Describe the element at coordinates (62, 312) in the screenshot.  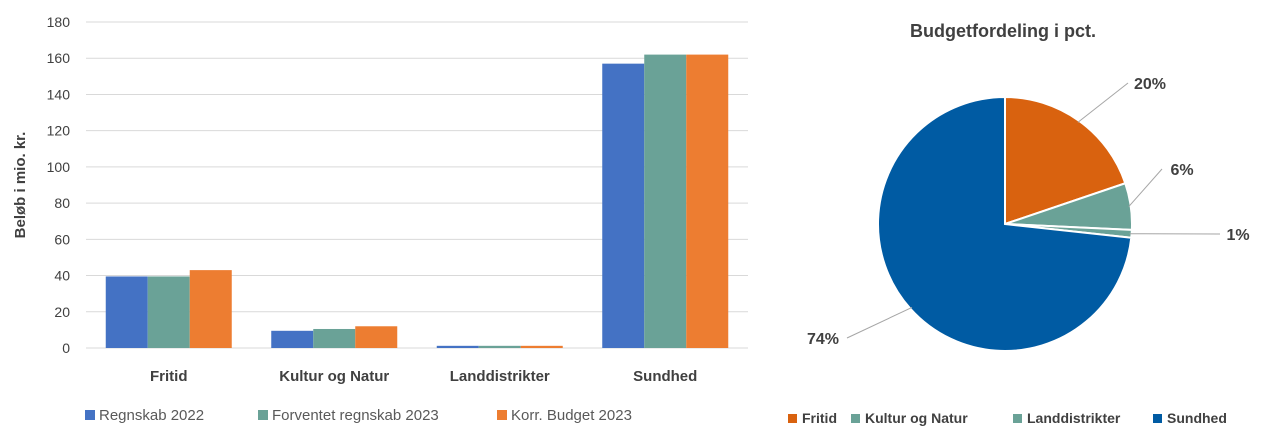
I see `y-tick-label: 20` at that location.